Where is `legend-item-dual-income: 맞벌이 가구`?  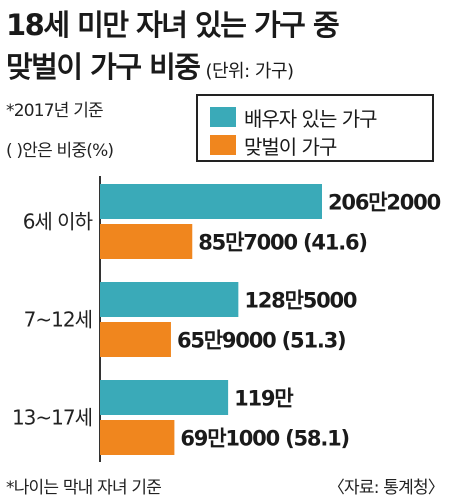 legend-item-dual-income: 맞벌이 가구 is located at coordinates (273, 146).